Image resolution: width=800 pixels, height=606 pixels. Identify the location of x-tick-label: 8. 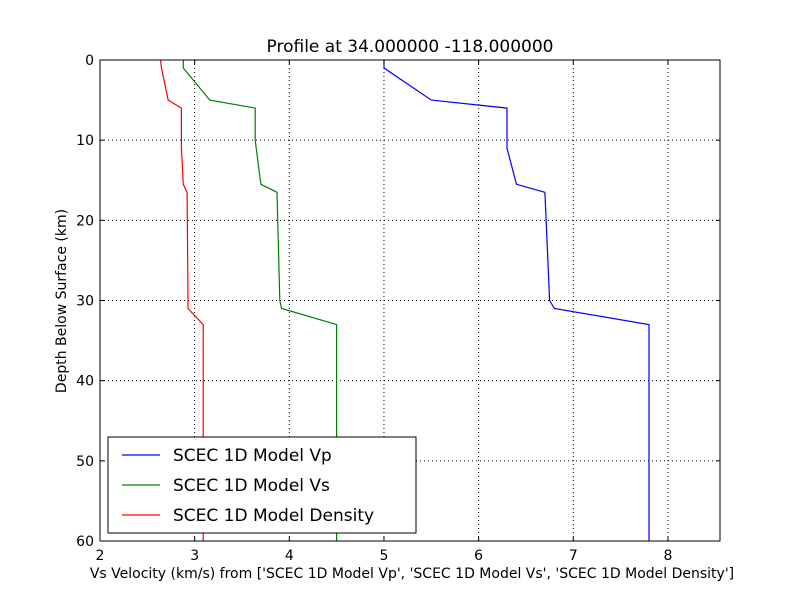
(667, 556).